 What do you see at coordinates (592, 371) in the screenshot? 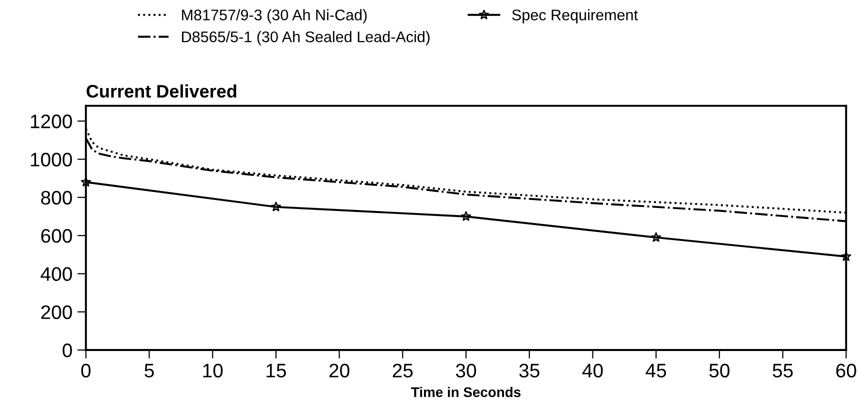
I see `x-tick-label: 40` at bounding box center [592, 371].